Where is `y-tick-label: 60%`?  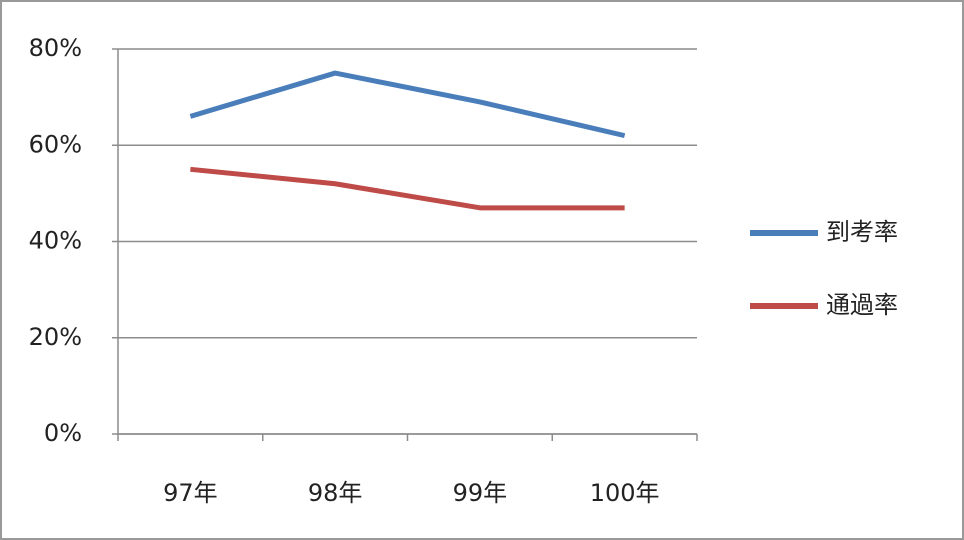
y-tick-label: 60% is located at coordinates (55, 144).